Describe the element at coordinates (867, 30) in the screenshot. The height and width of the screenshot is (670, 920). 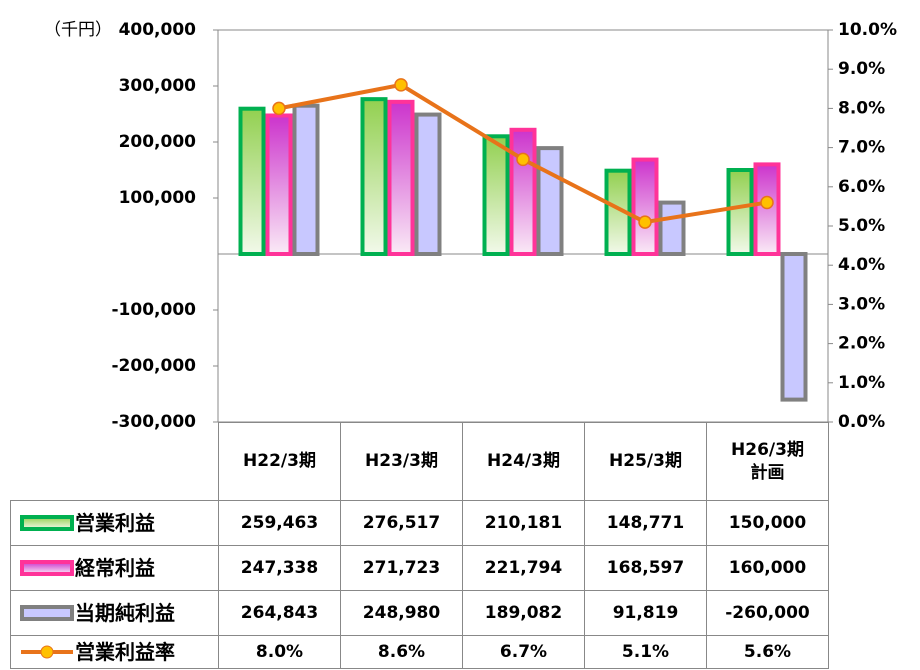
I see `y2-tick-label: 10.0%` at that location.